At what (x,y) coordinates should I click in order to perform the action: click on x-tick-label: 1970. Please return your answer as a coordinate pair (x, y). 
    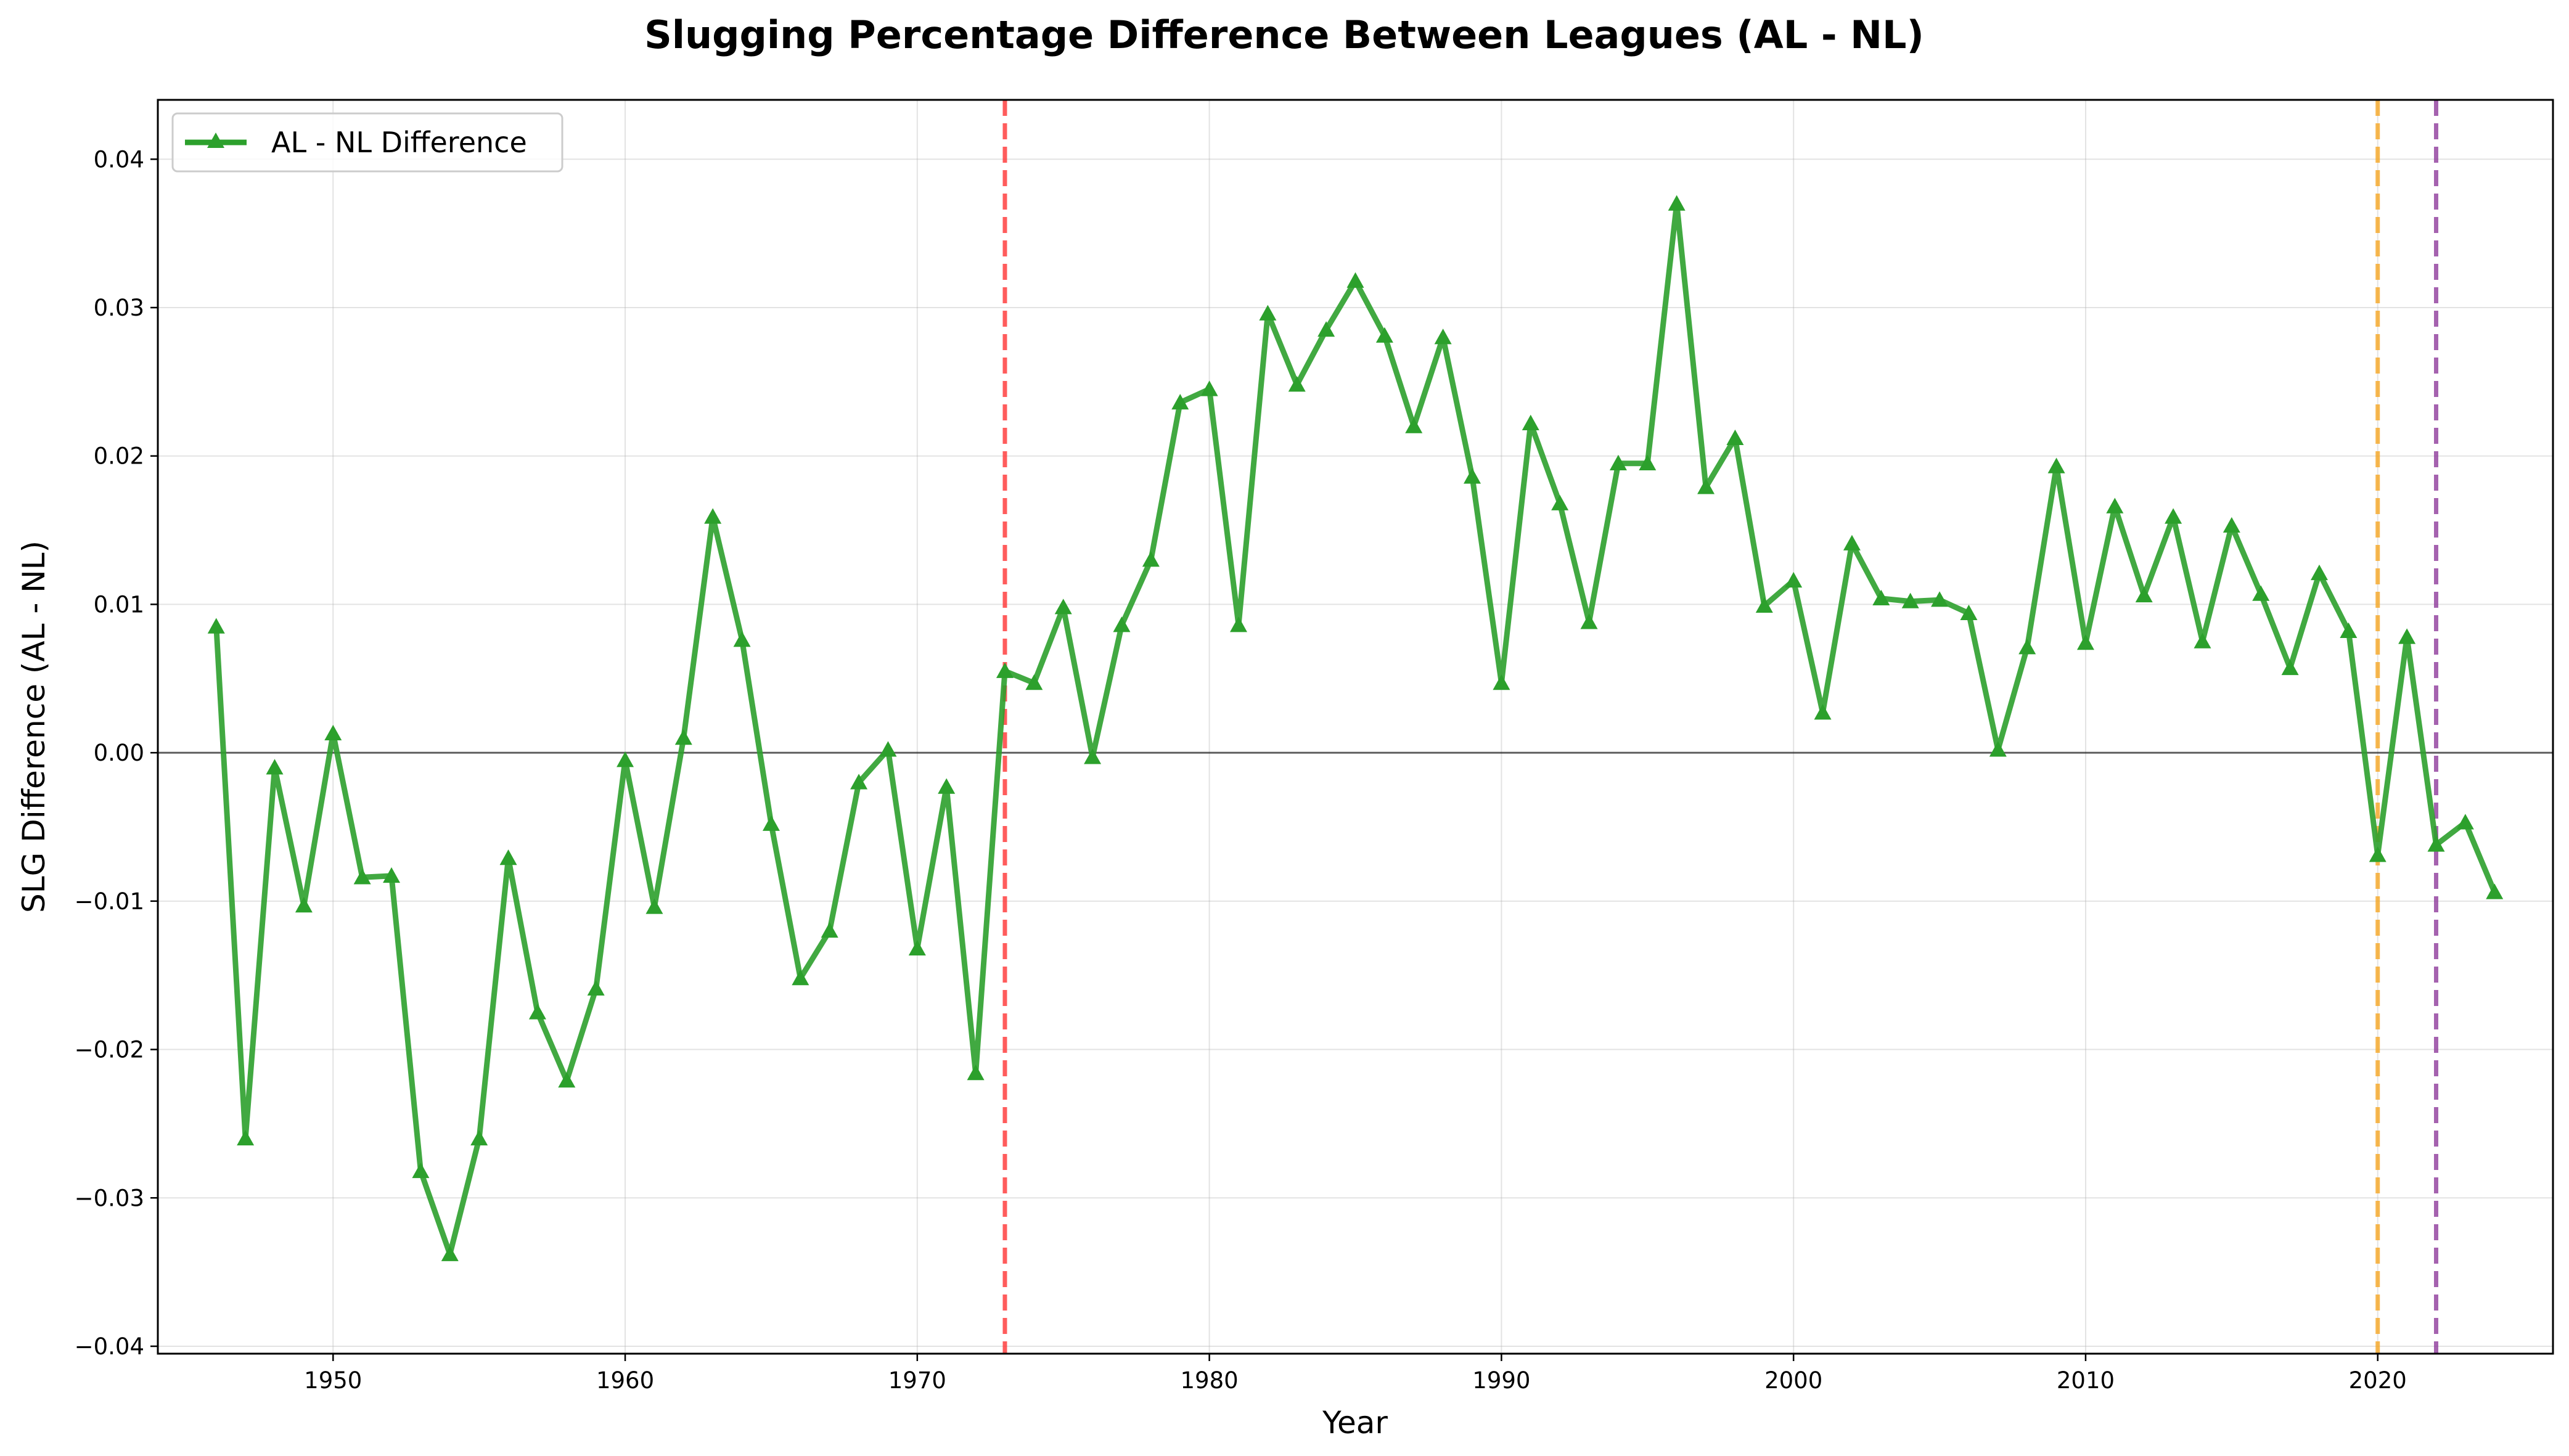
    Looking at the image, I should click on (917, 1381).